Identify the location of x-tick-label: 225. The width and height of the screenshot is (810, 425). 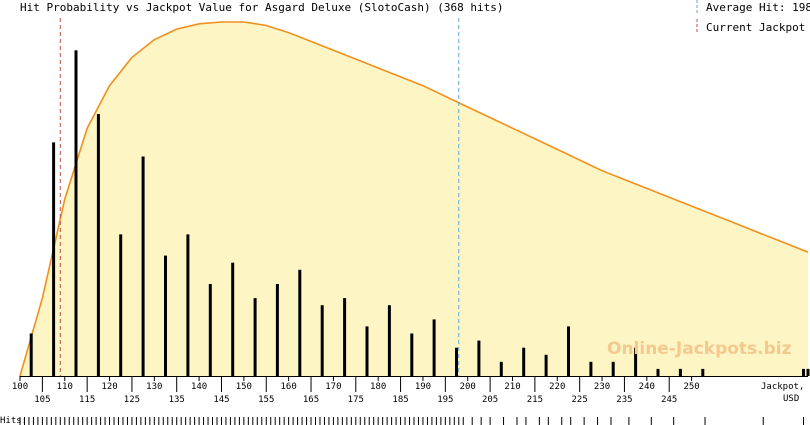
(580, 400).